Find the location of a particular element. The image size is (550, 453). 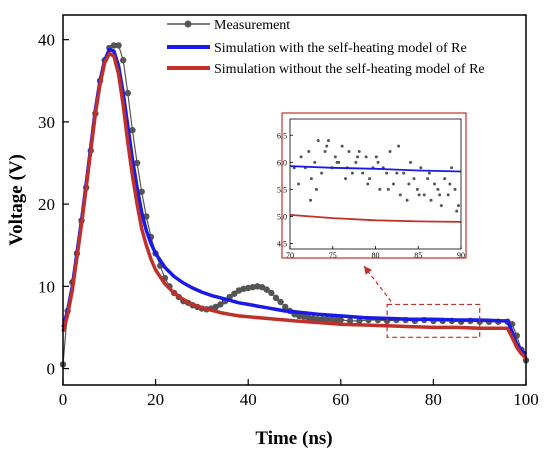

y-tick-label: 30 is located at coordinates (46, 122).